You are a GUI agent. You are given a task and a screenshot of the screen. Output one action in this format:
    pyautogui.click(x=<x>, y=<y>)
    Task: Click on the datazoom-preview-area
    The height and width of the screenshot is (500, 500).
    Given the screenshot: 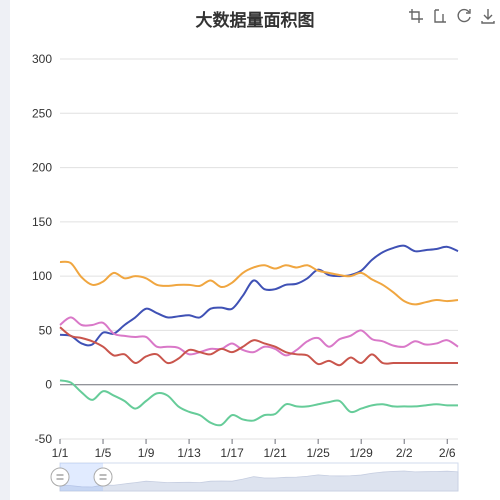 What is the action you would take?
    pyautogui.click(x=259, y=481)
    